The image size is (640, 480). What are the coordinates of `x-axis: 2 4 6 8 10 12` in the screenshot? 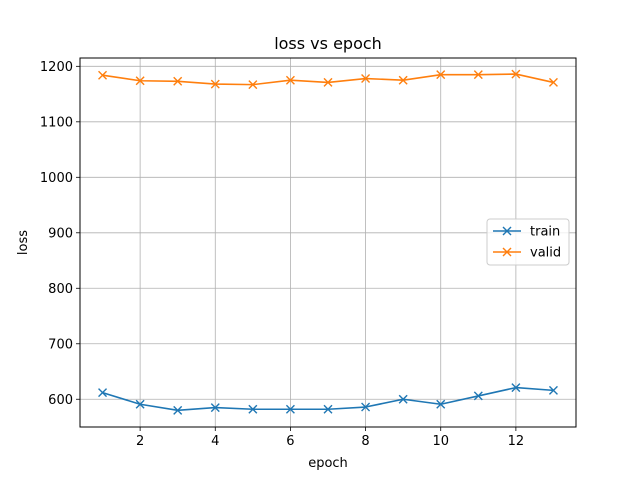 It's located at (330, 438).